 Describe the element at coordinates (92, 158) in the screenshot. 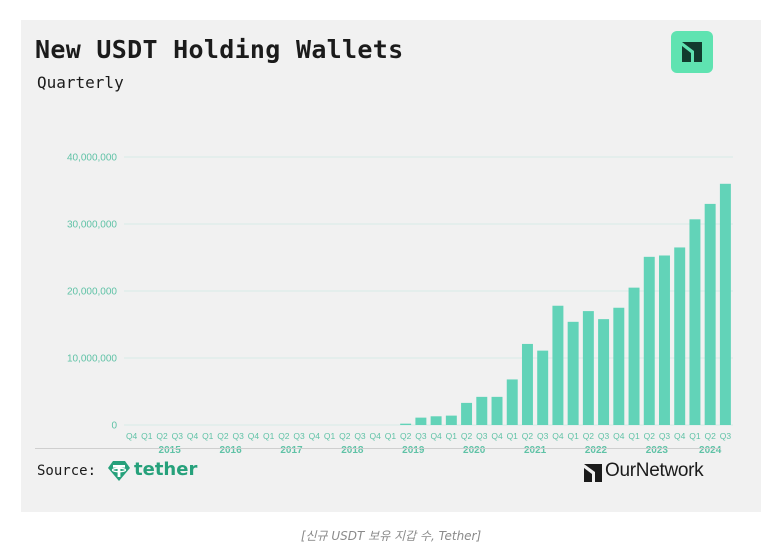

I see `y-tick-label: 40,000,000` at that location.